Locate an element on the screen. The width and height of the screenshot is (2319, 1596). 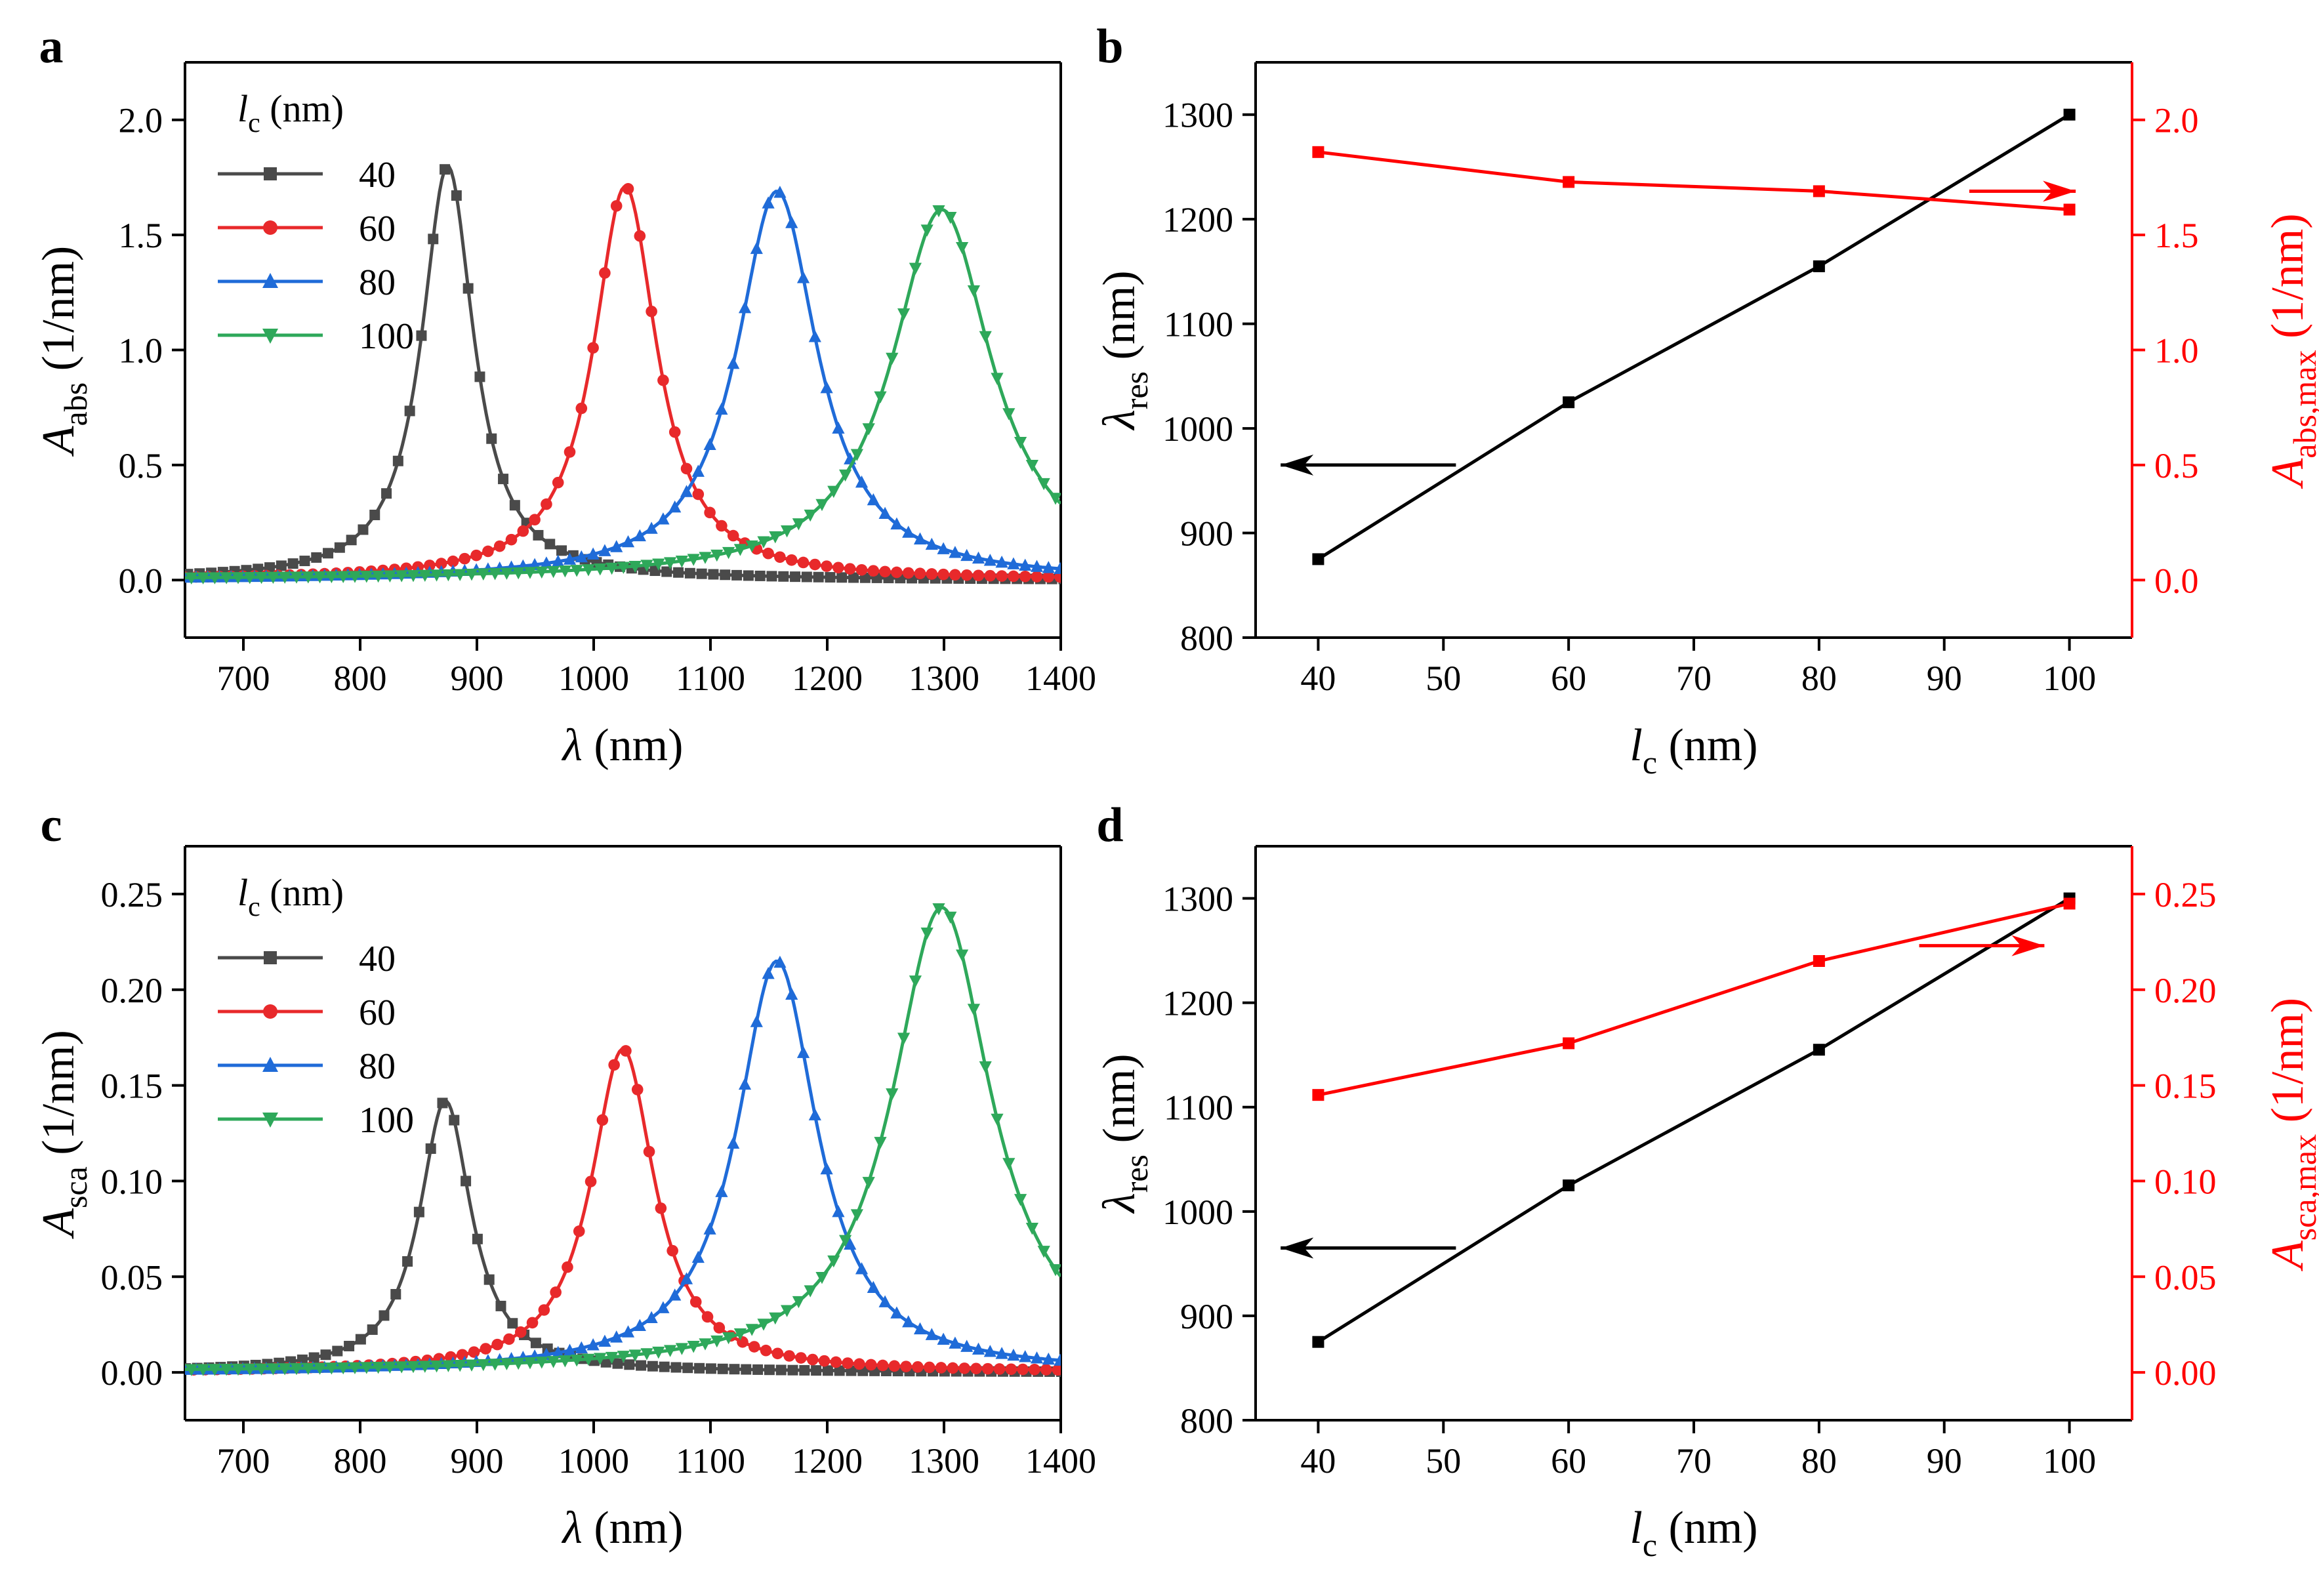
y-axis-label-sub: abs is located at coordinates (75, 404).